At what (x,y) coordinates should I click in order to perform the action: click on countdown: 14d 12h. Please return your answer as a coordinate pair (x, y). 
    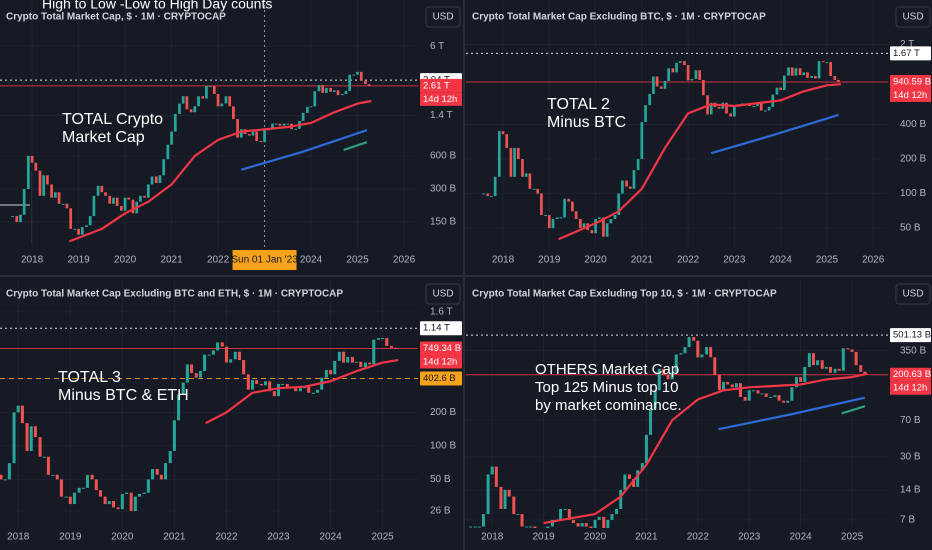
    Looking at the image, I should click on (910, 388).